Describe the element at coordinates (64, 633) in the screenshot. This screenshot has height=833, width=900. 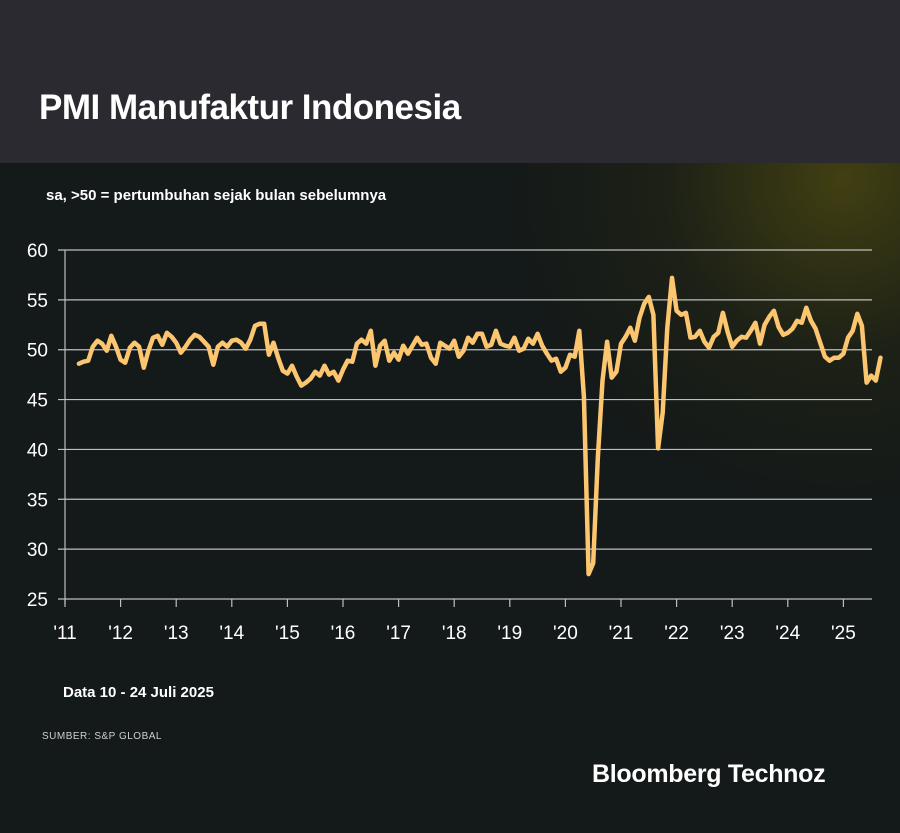
I see `x-tick-label: '11` at that location.